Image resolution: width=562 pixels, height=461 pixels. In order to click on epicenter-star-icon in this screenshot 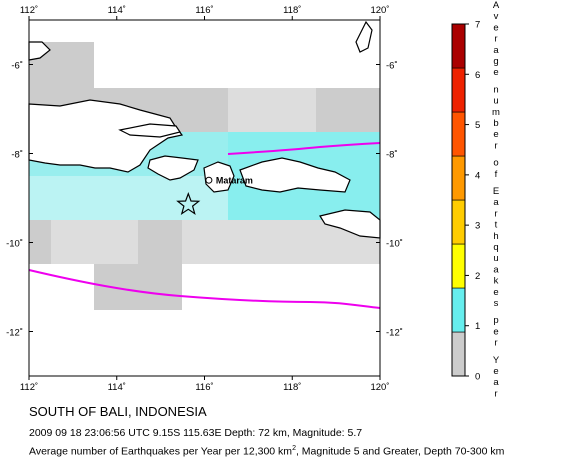, I will do `click(188, 203)`.